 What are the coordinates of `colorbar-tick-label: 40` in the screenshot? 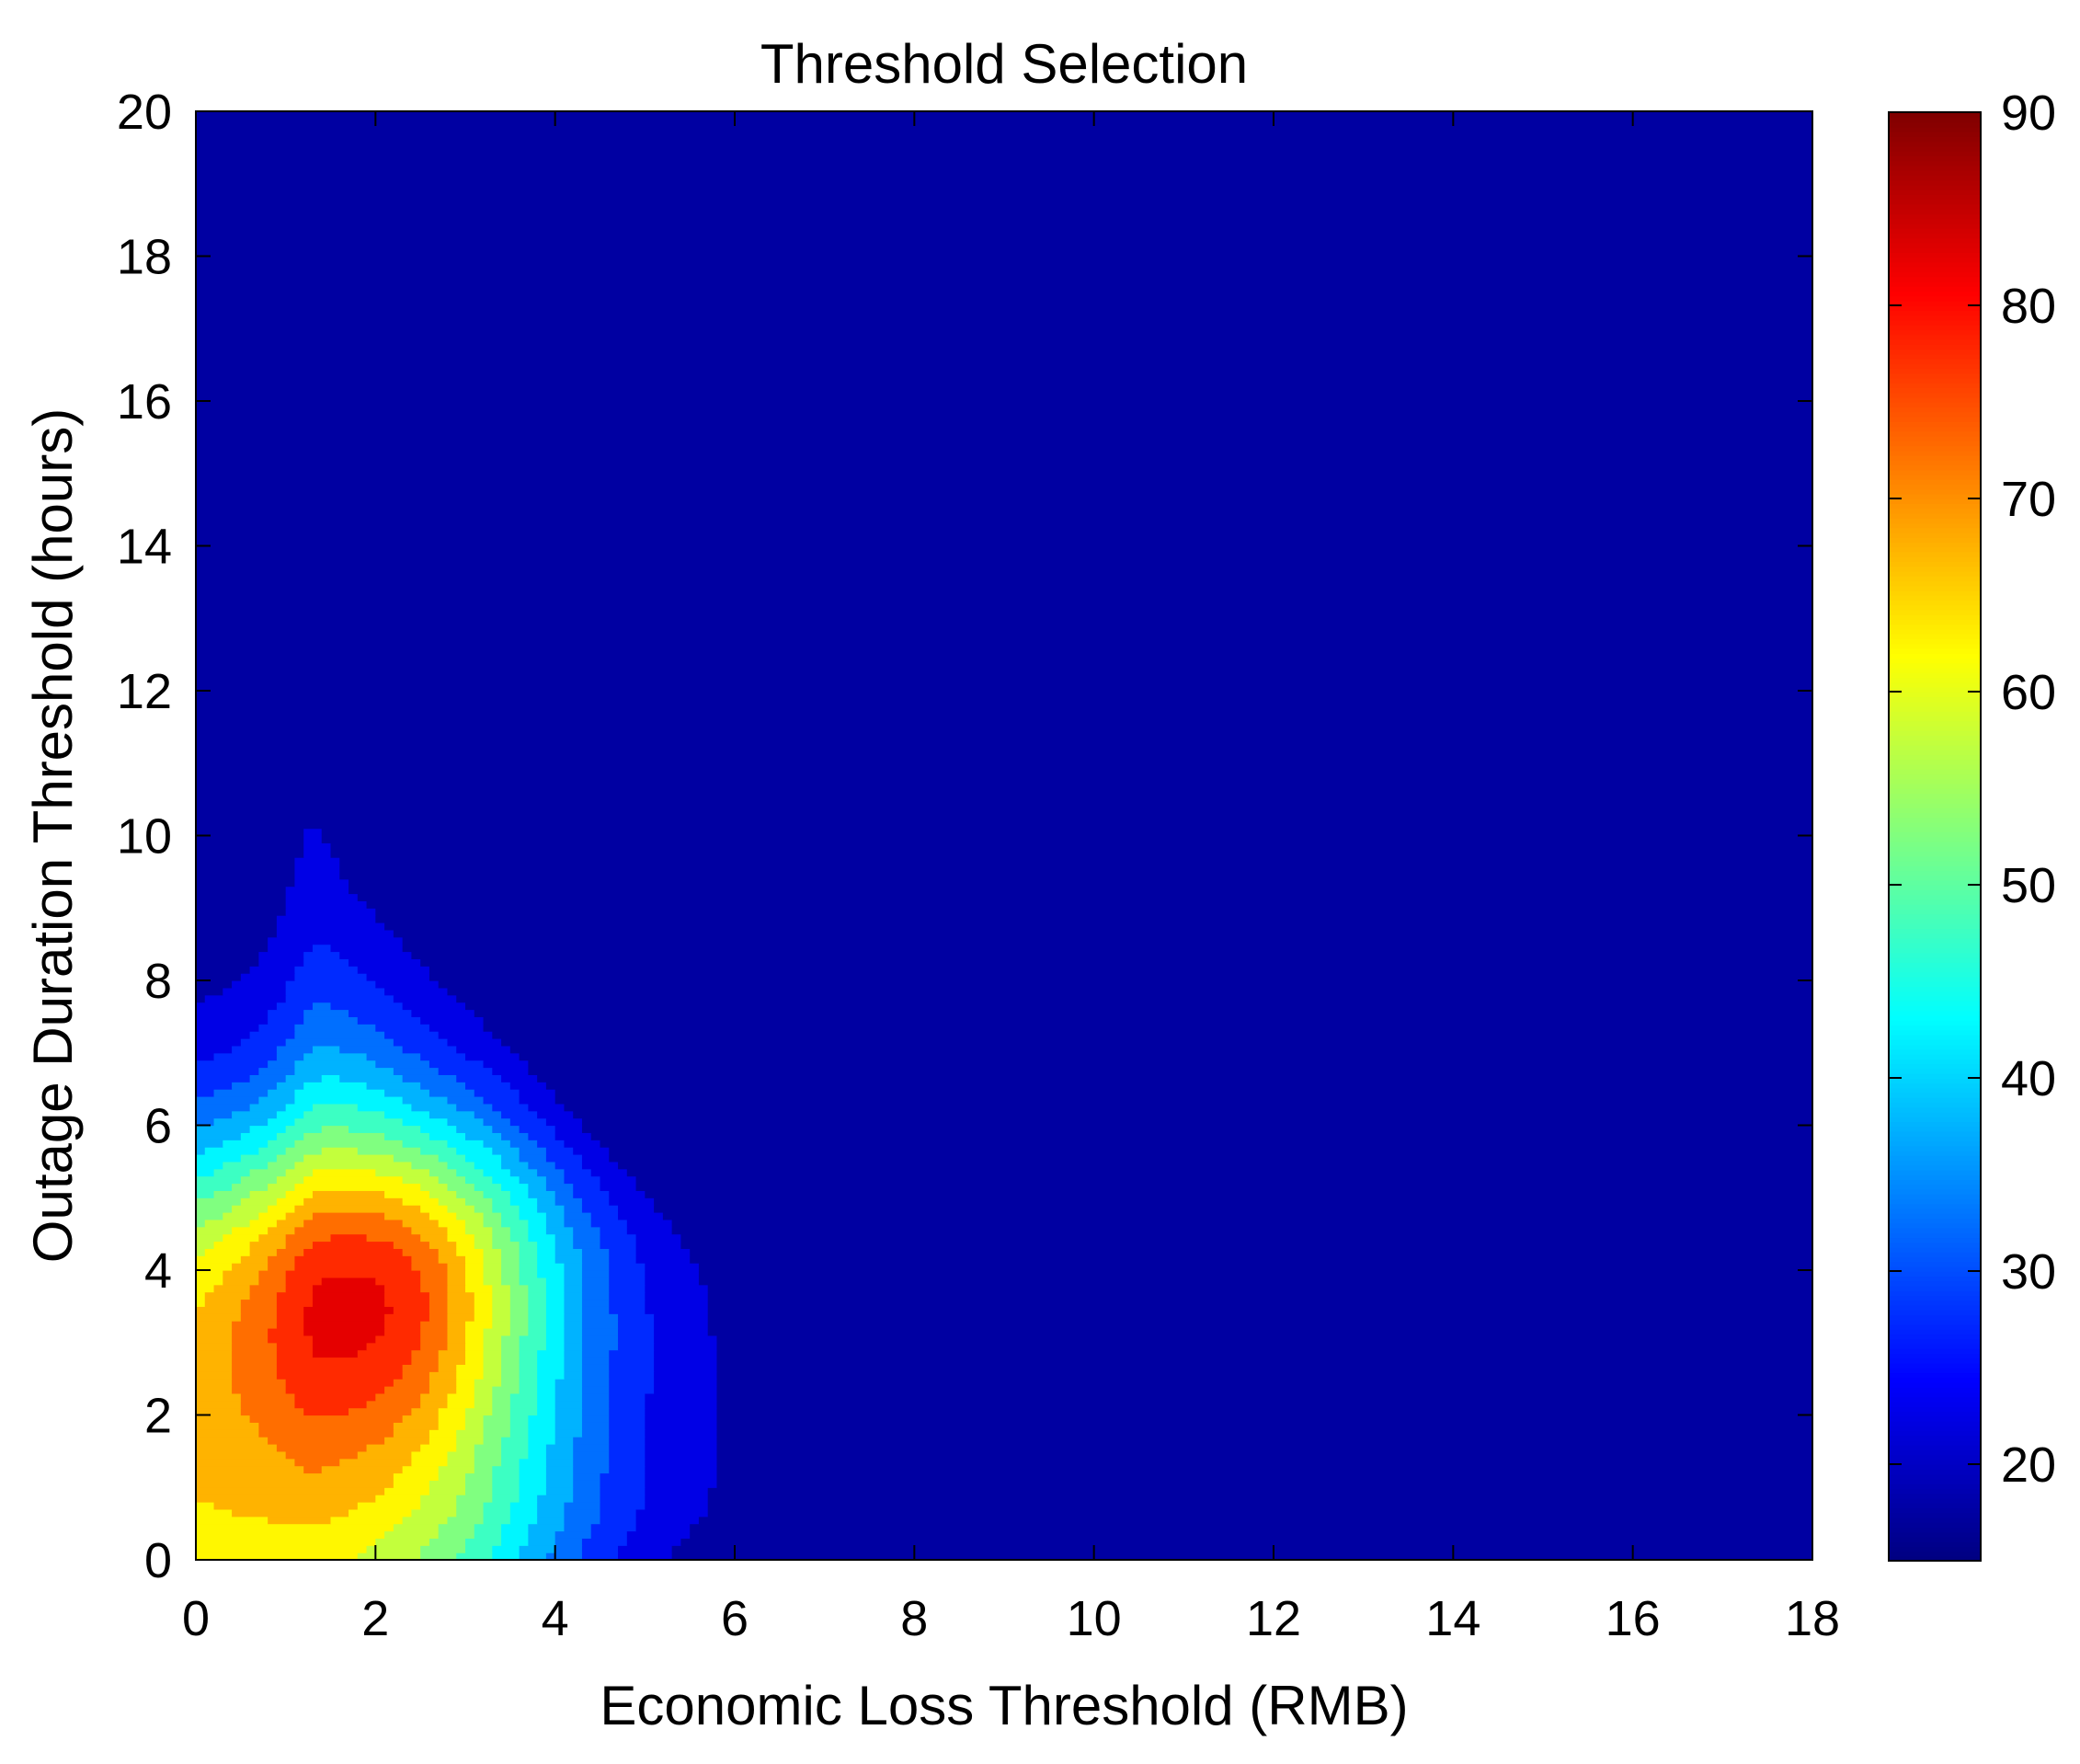 It's located at (2028, 1078).